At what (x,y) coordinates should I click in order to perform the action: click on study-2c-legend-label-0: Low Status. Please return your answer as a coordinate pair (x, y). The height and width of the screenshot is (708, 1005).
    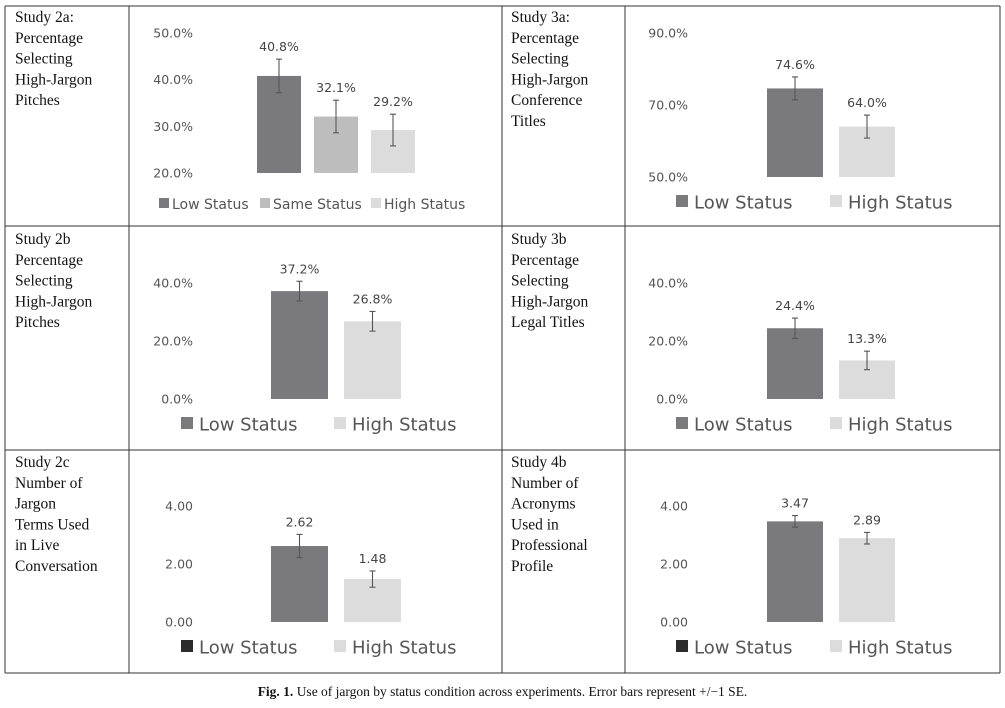
    Looking at the image, I should click on (248, 647).